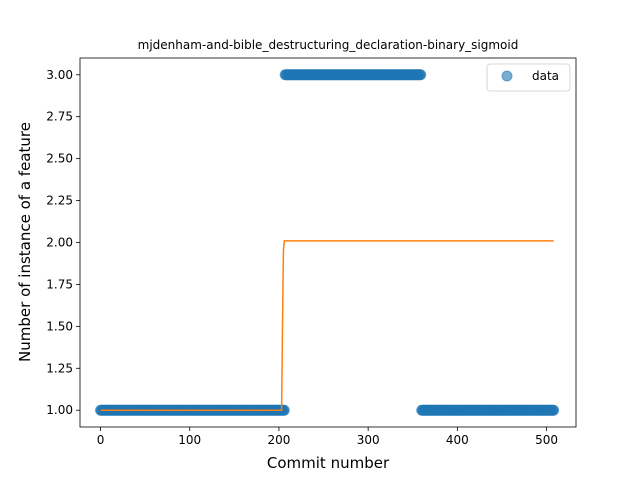 The height and width of the screenshot is (480, 640). Describe the element at coordinates (546, 440) in the screenshot. I see `x-tick-label: 500` at that location.